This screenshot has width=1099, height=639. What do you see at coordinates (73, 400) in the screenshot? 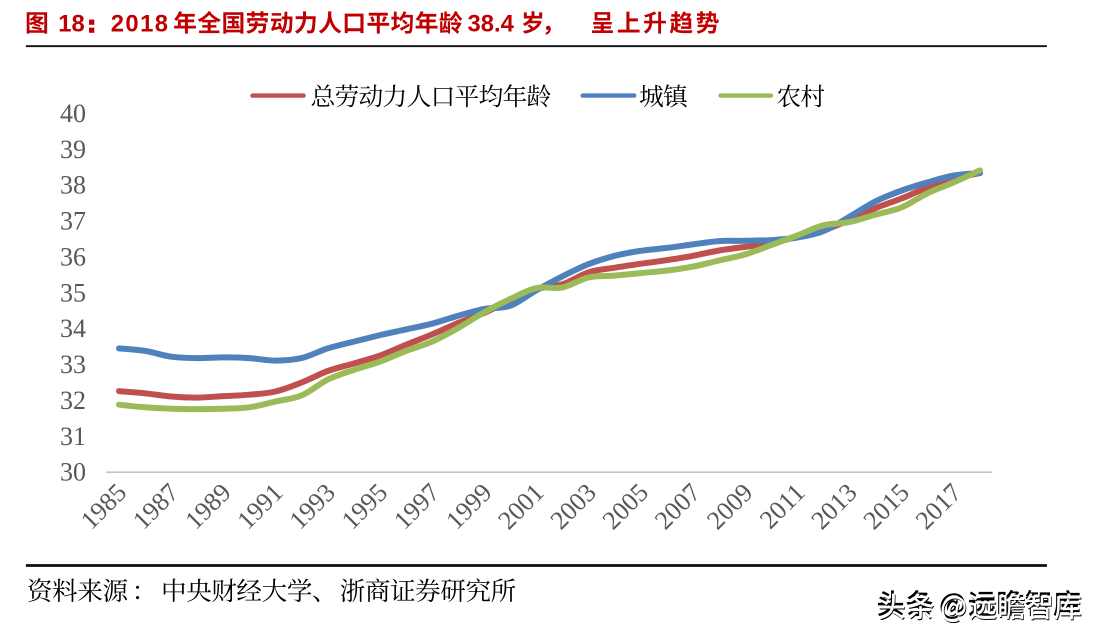
I see `svg-text: 32` at bounding box center [73, 400].